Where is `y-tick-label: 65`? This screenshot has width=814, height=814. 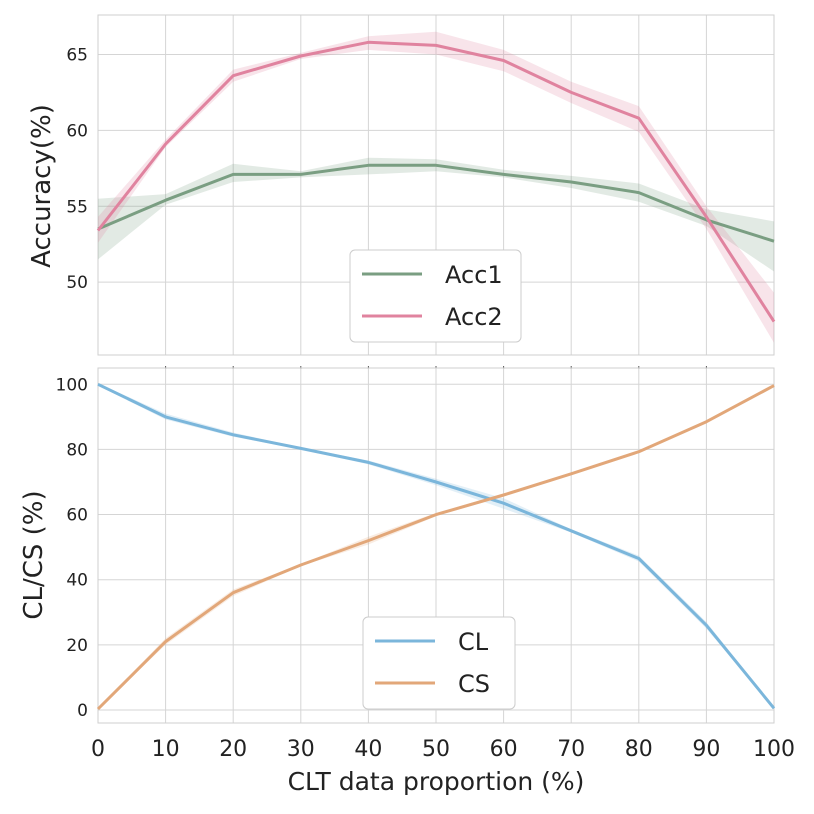
y-tick-label: 65 is located at coordinates (77, 55).